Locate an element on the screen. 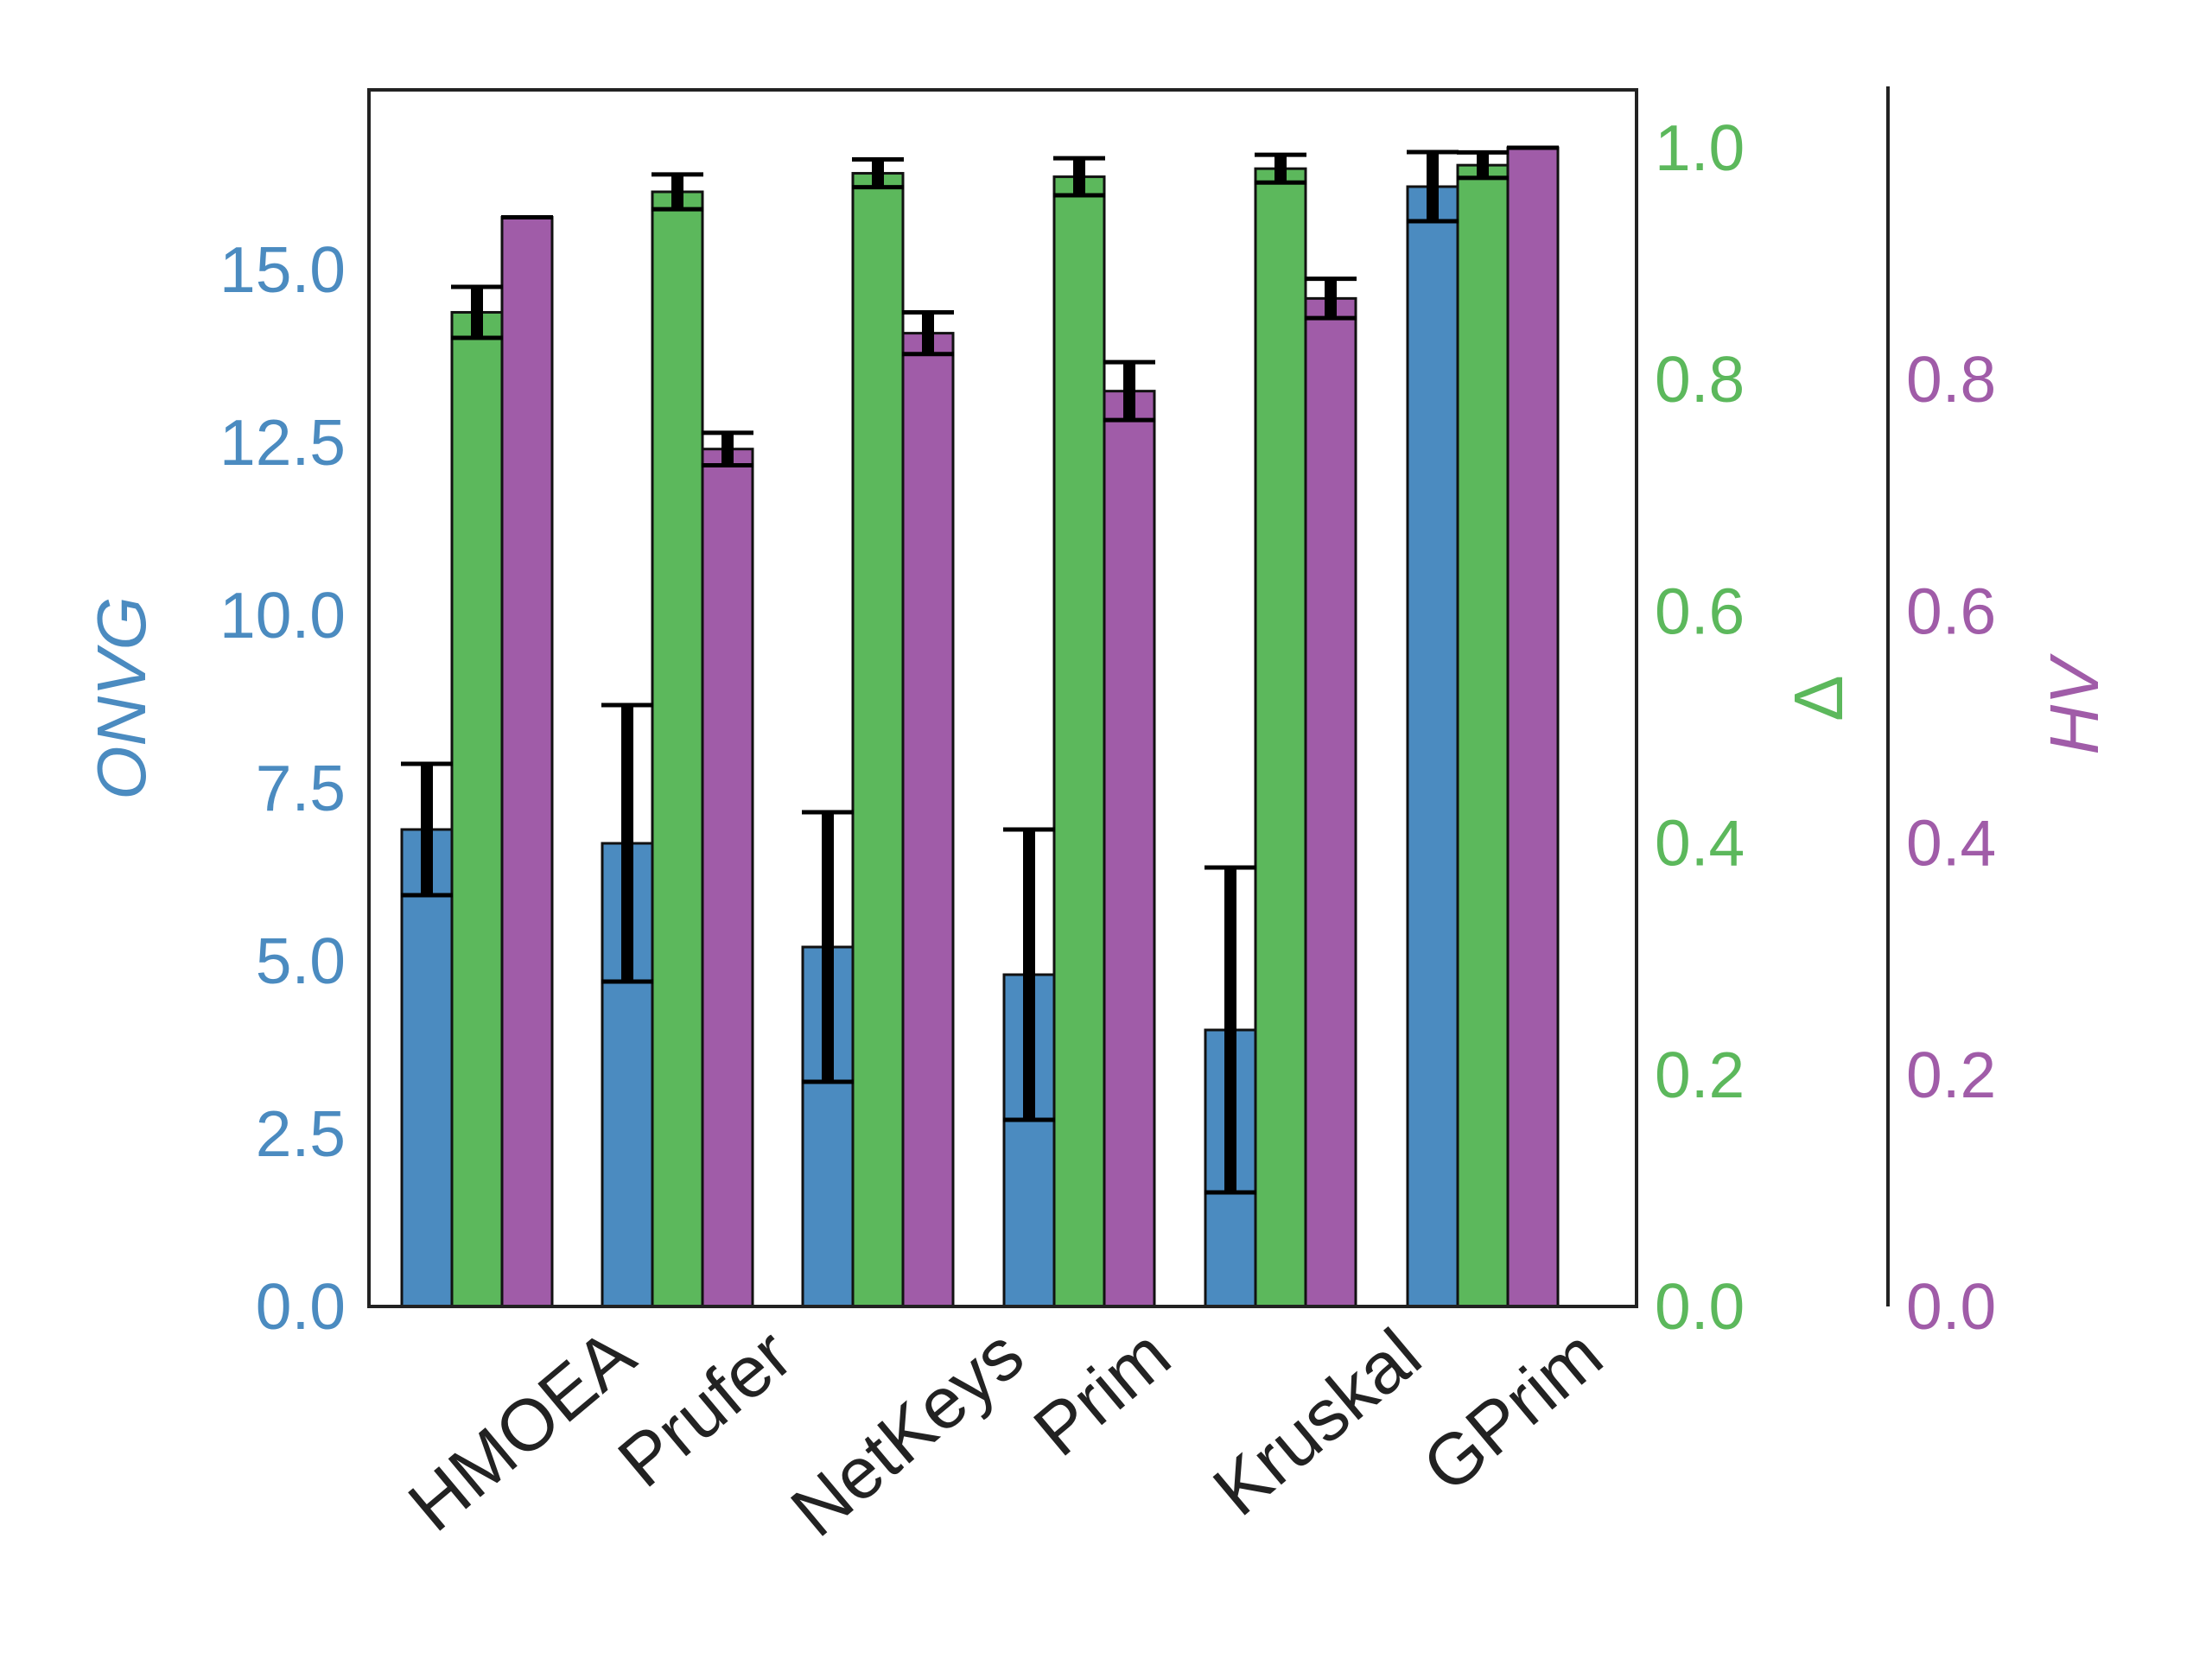  error-bar-delta-prufer is located at coordinates (677, 192).